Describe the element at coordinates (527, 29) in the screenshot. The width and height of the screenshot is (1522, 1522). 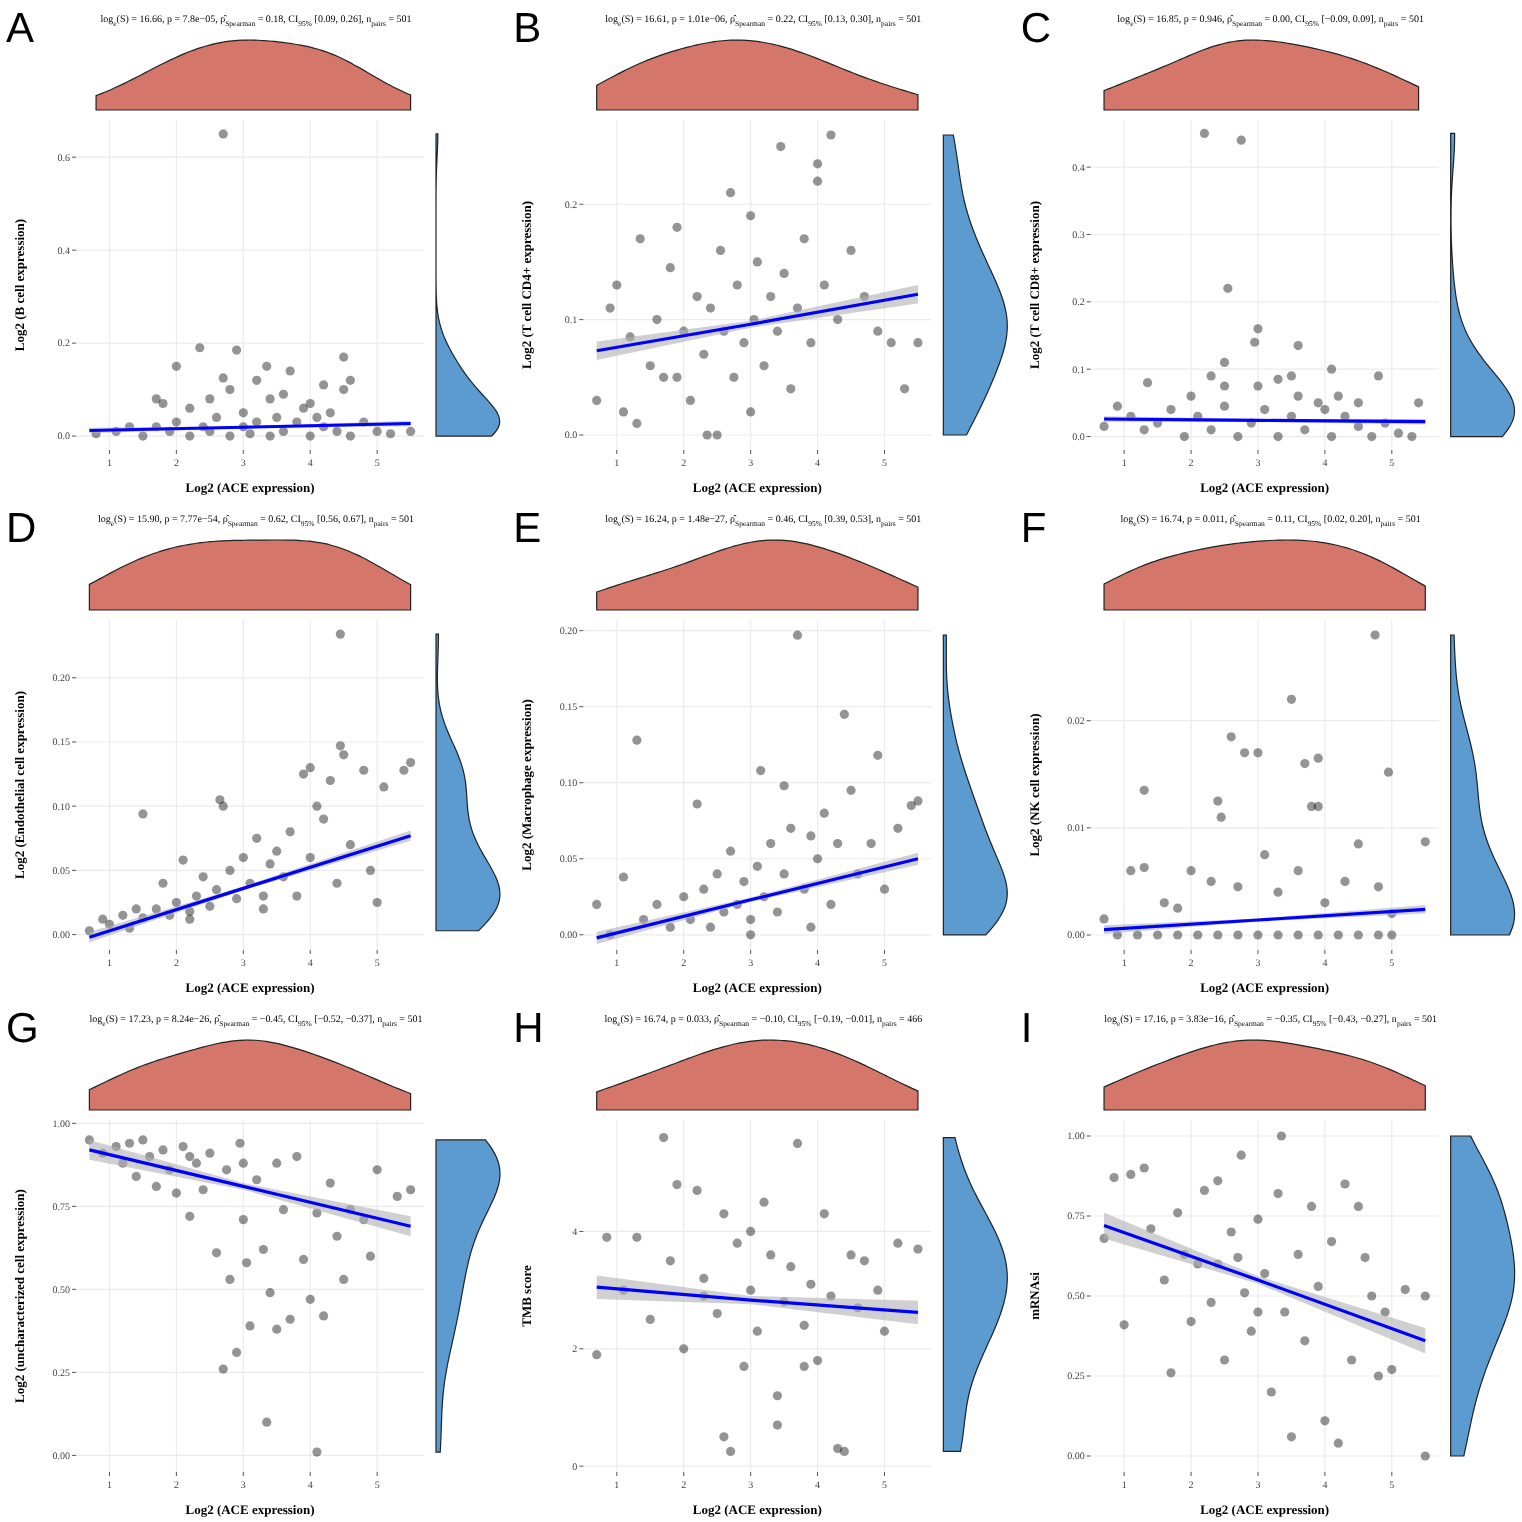
I see `chart-title: B` at that location.